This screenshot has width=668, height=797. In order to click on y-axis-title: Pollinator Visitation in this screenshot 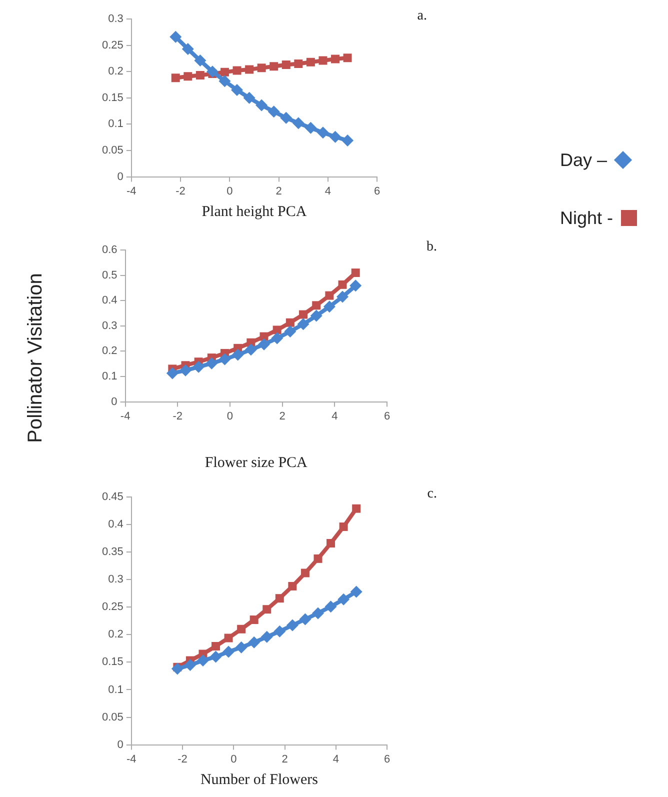, I will do `click(36, 358)`.